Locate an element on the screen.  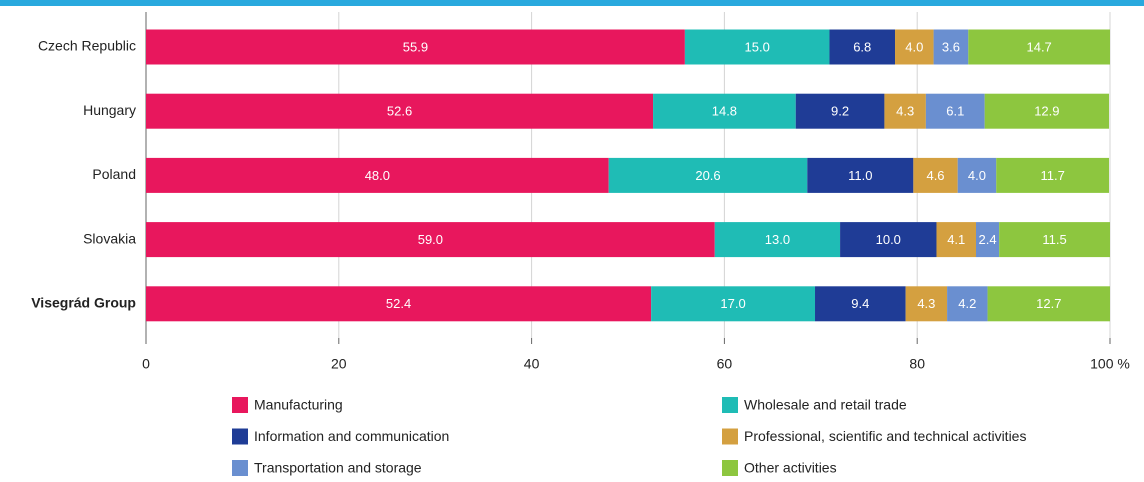
value-label: 52.6 is located at coordinates (399, 111).